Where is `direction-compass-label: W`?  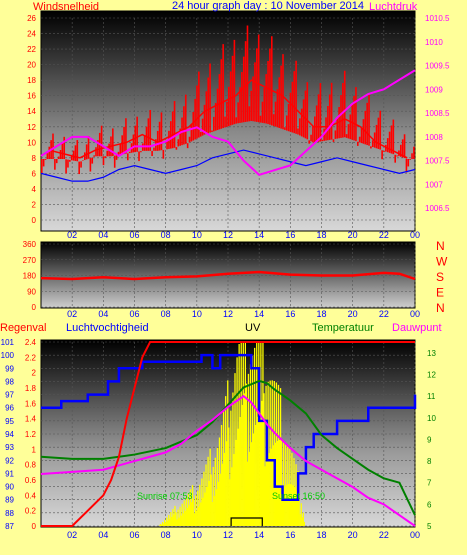 direction-compass-label: W is located at coordinates (442, 262).